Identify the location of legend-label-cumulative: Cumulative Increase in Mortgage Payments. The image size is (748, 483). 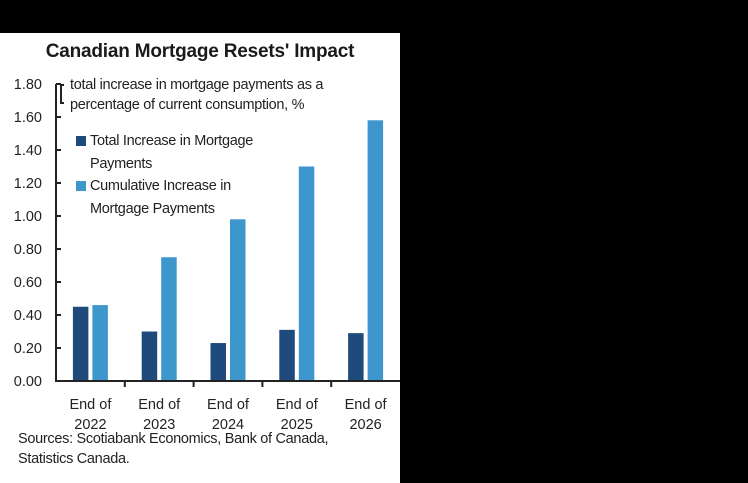
(200, 198).